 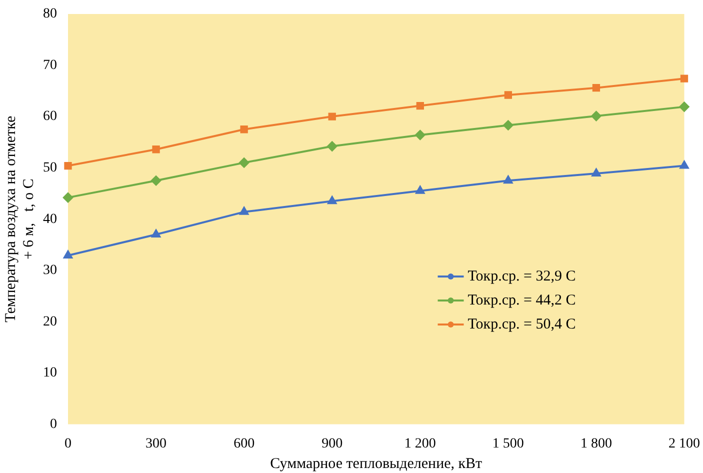 I want to click on legend-label: Токр.ср. = 50,4 C, so click(x=522, y=324).